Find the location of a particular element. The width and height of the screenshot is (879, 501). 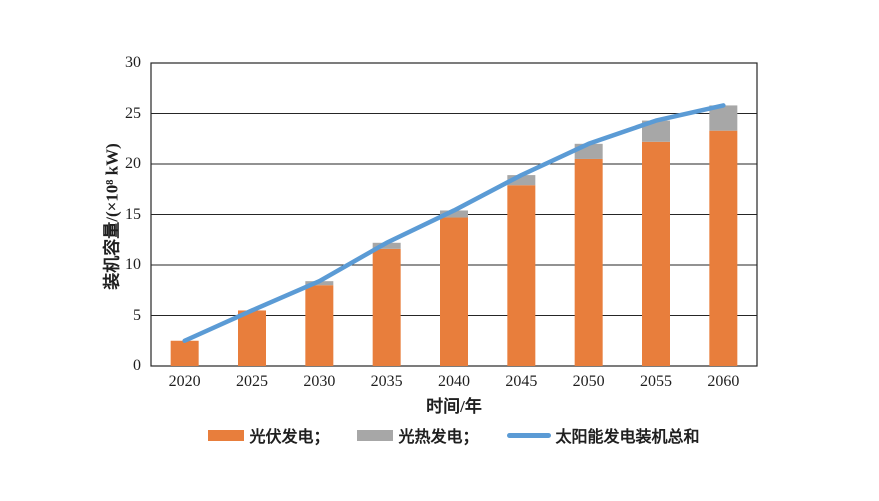

pv-bar-2045 is located at coordinates (521, 275).